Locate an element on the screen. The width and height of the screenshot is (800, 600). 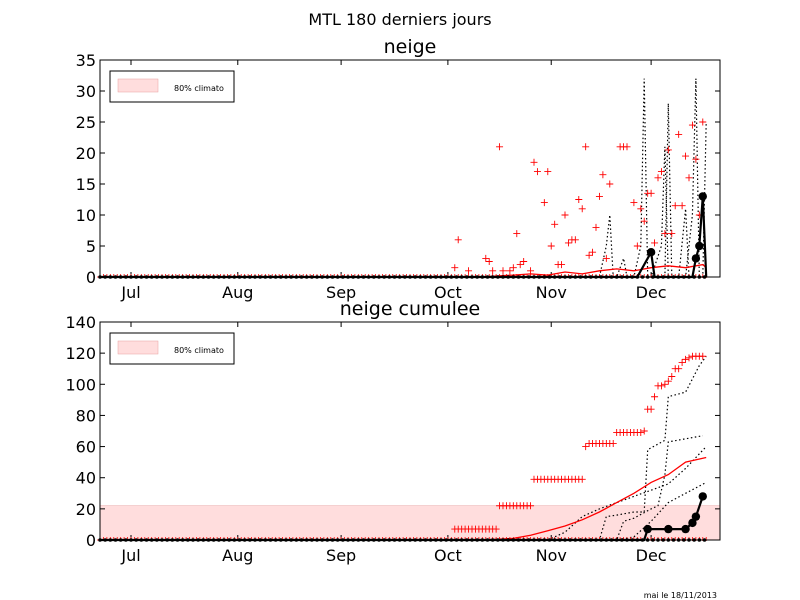
legend-swatch is located at coordinates (138, 85).